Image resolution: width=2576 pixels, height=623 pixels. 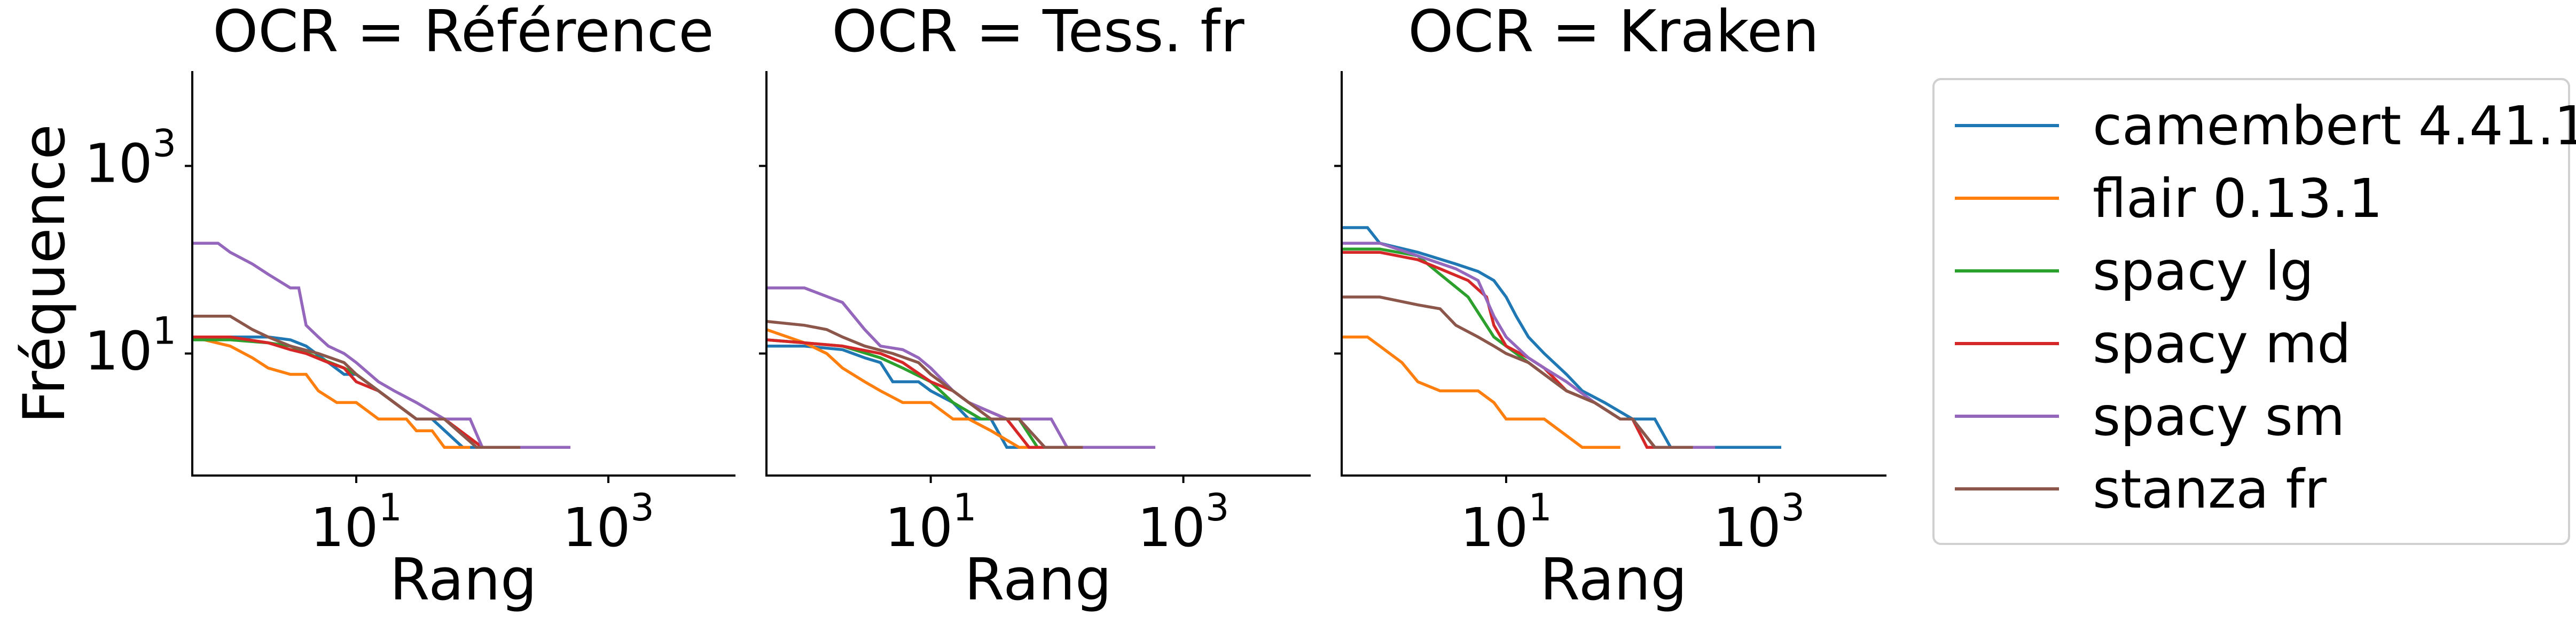 I want to click on legend-entry: stanza fr, so click(x=2141, y=489).